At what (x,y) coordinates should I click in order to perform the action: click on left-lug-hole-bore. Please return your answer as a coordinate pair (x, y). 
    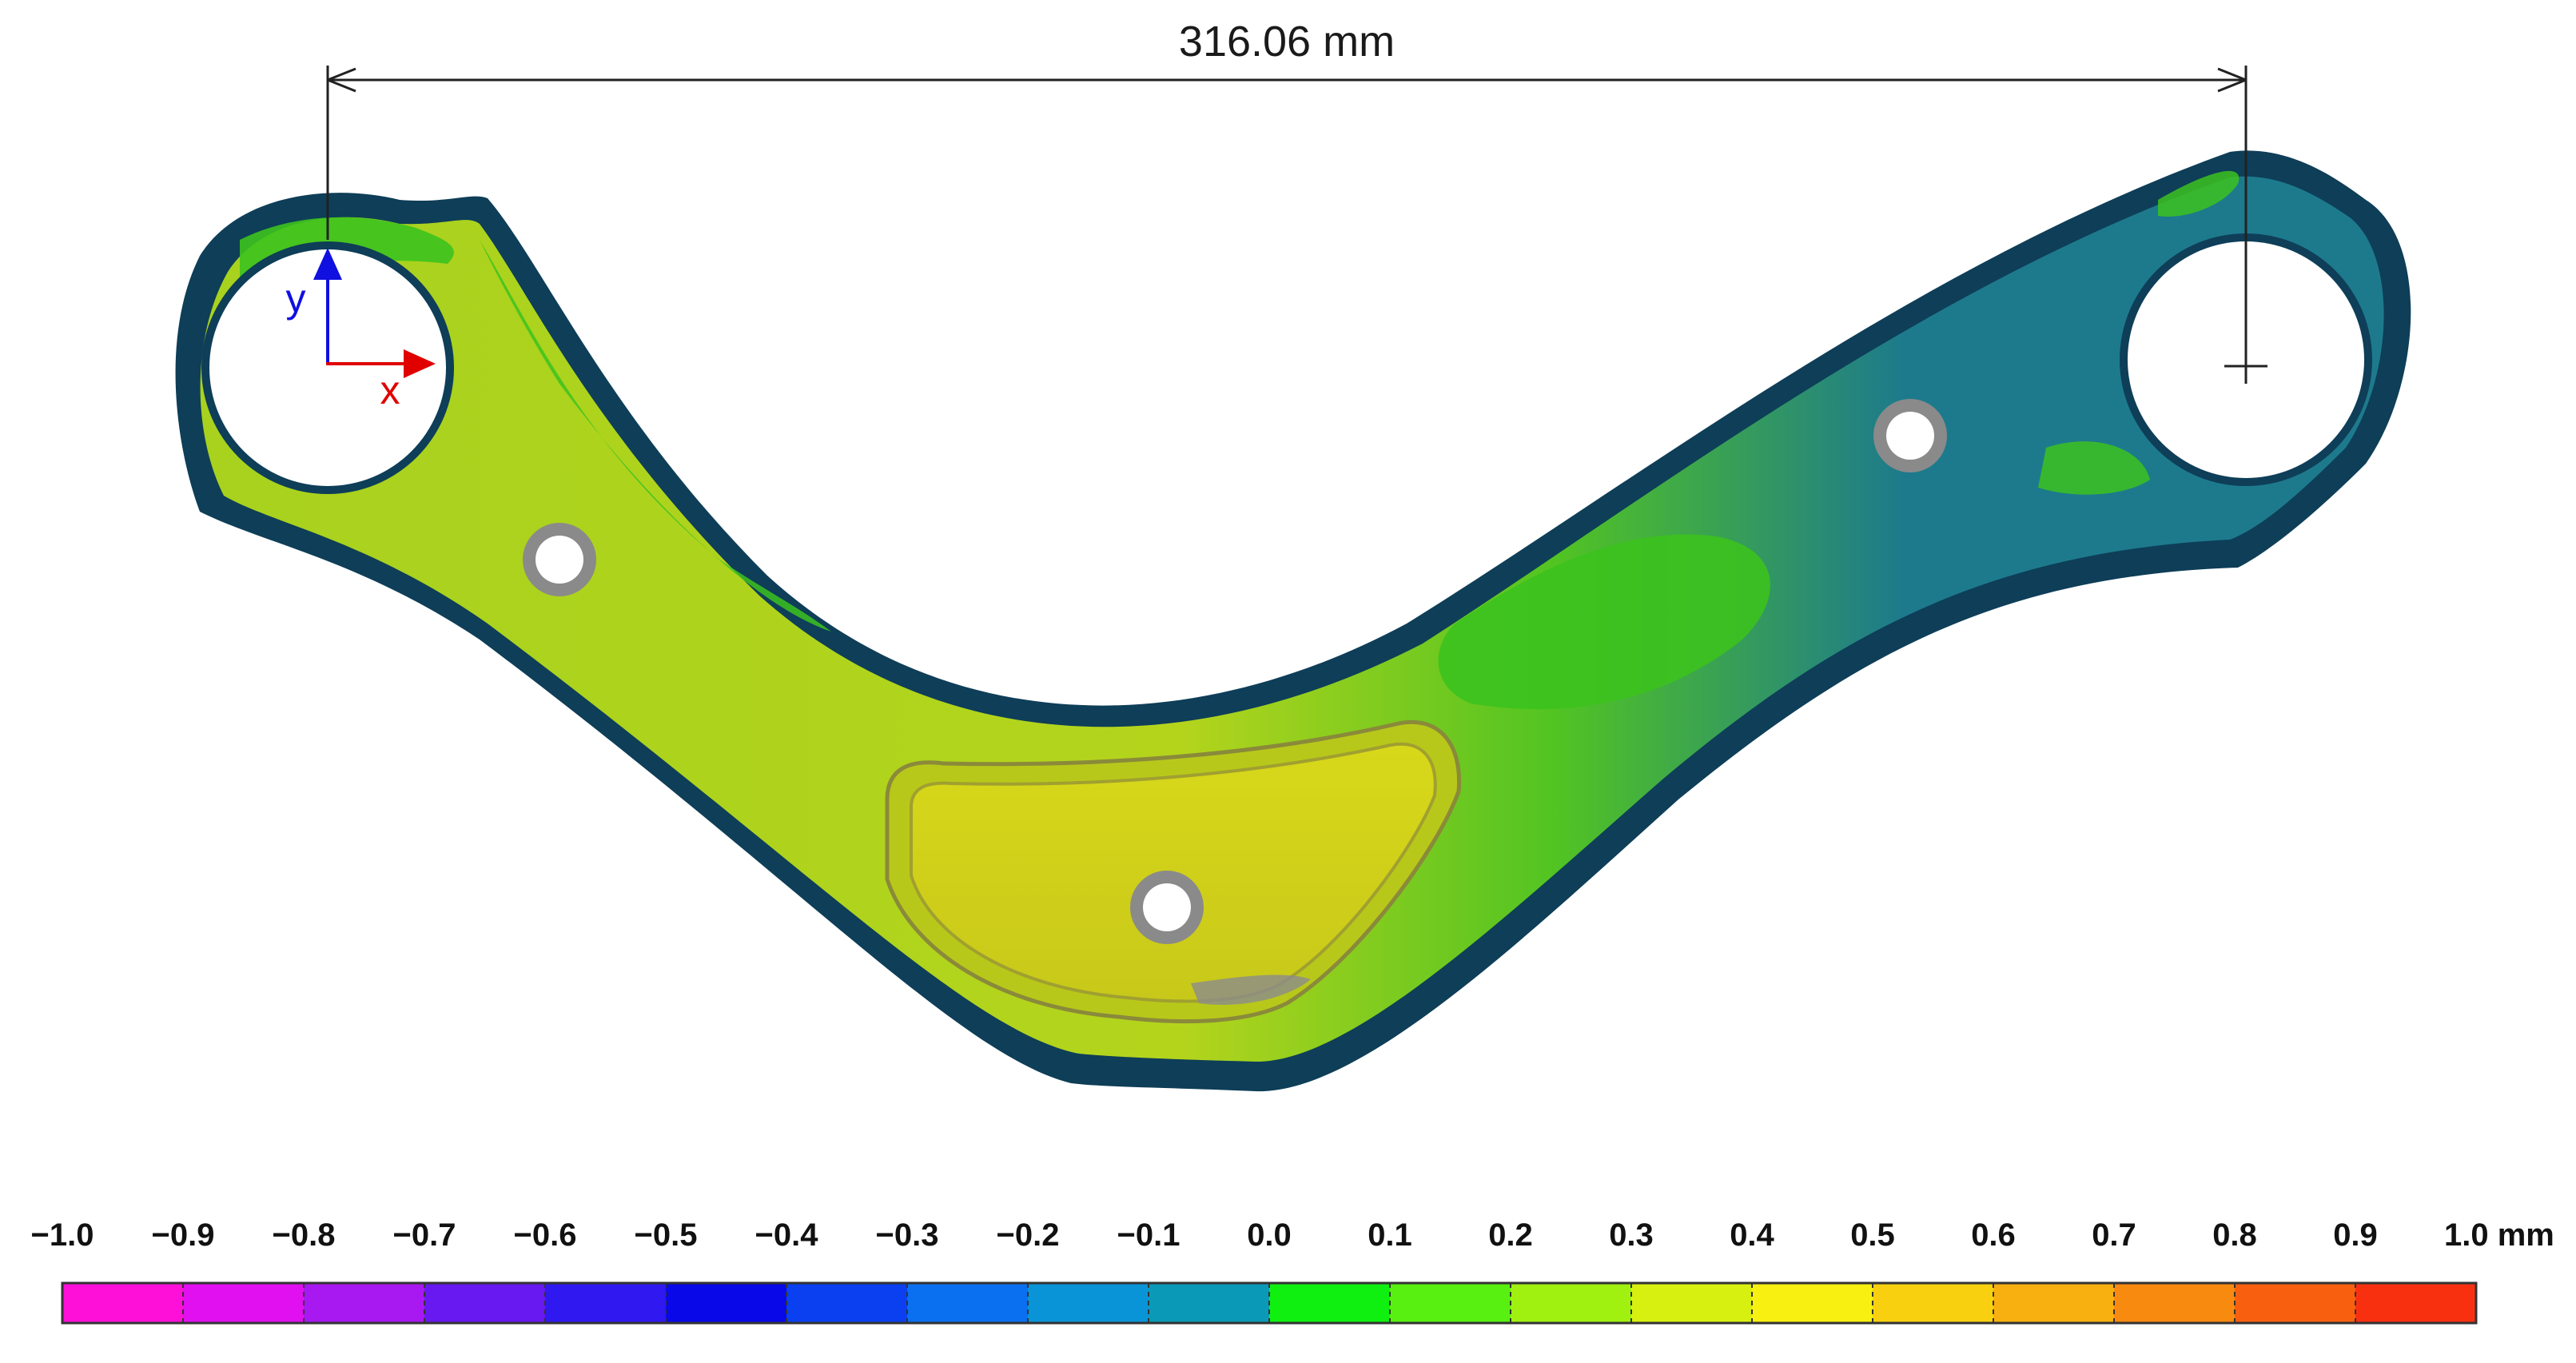
    Looking at the image, I should click on (327, 367).